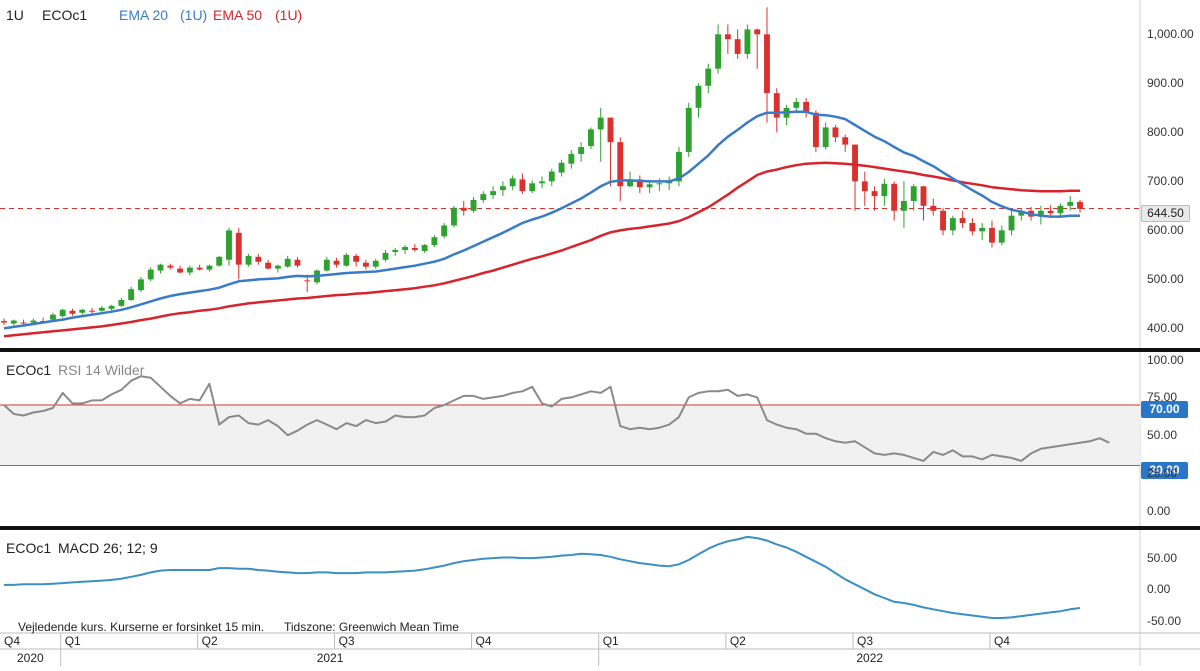  I want to click on rsi-label: RSI 14 Wilder, so click(101, 370).